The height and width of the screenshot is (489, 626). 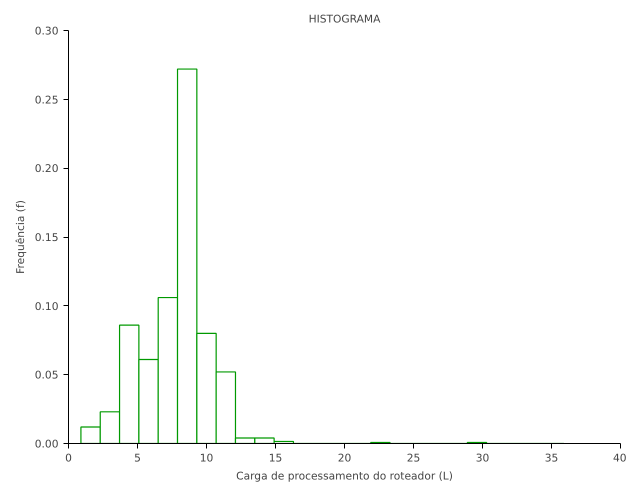 I want to click on y-axis-title: Frequência (f), so click(x=20, y=237).